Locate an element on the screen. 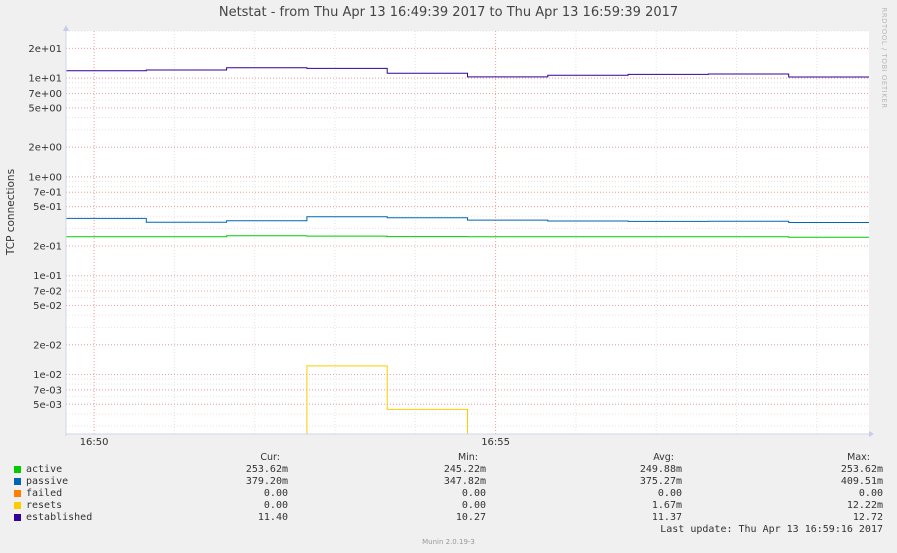 The image size is (897, 553). series-line-passive is located at coordinates (467, 219).